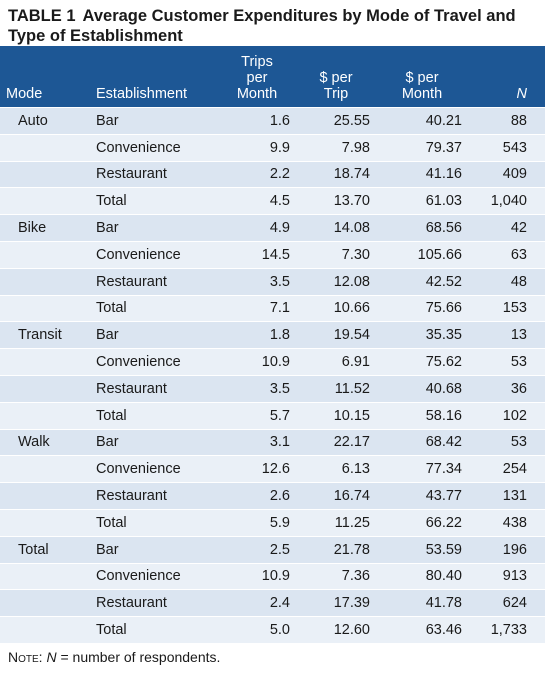 Image resolution: width=545 pixels, height=683 pixels. I want to click on mode-cell: Bike, so click(45, 228).